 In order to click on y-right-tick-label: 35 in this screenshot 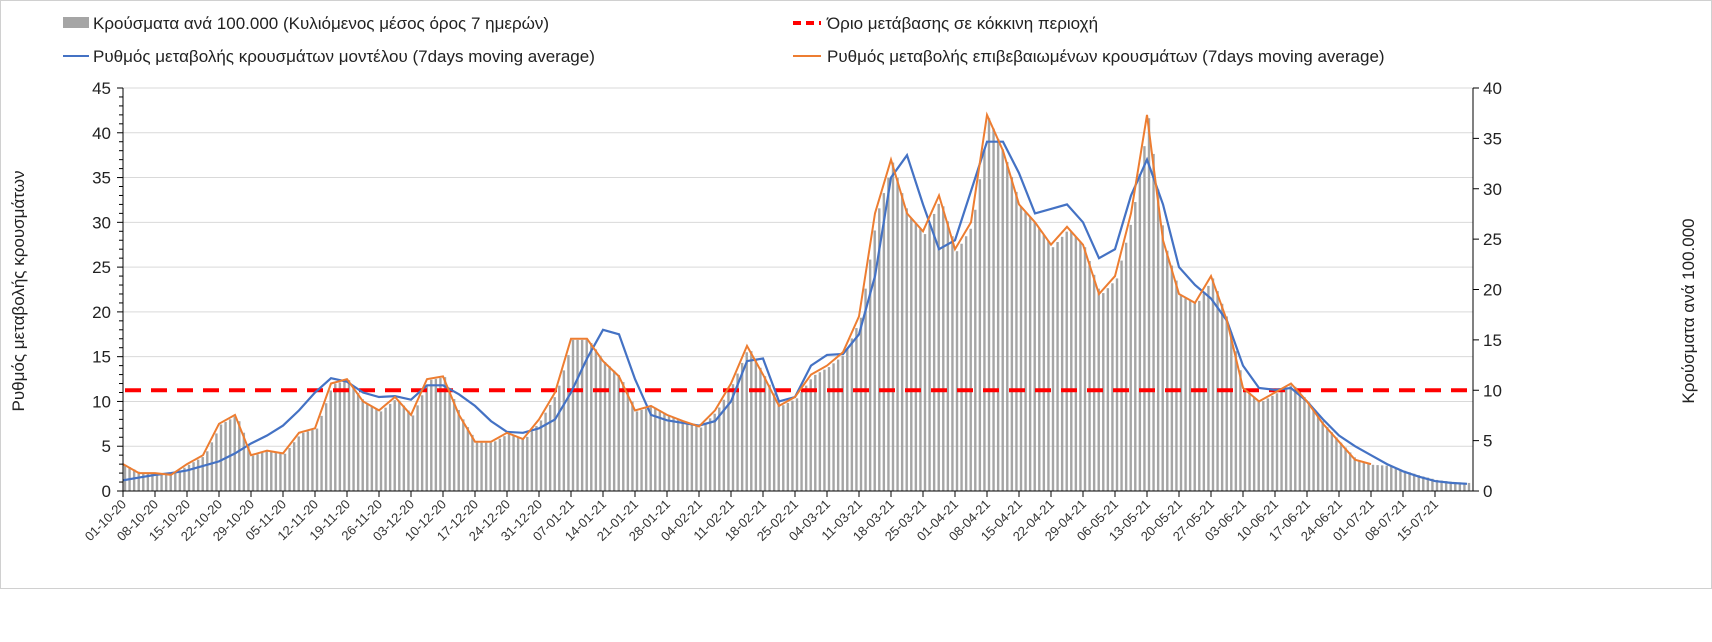, I will do `click(1492, 138)`.